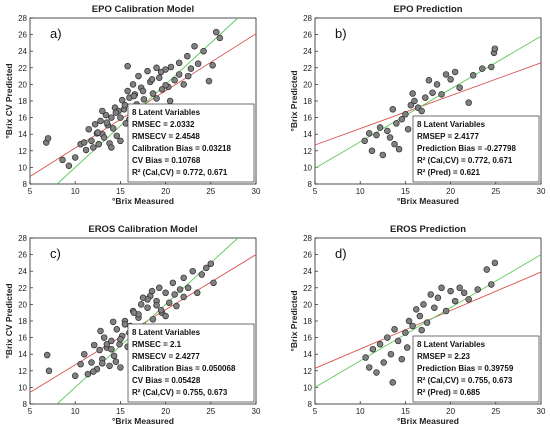 This screenshot has width=550, height=443. I want to click on fit-line, so click(428, 104).